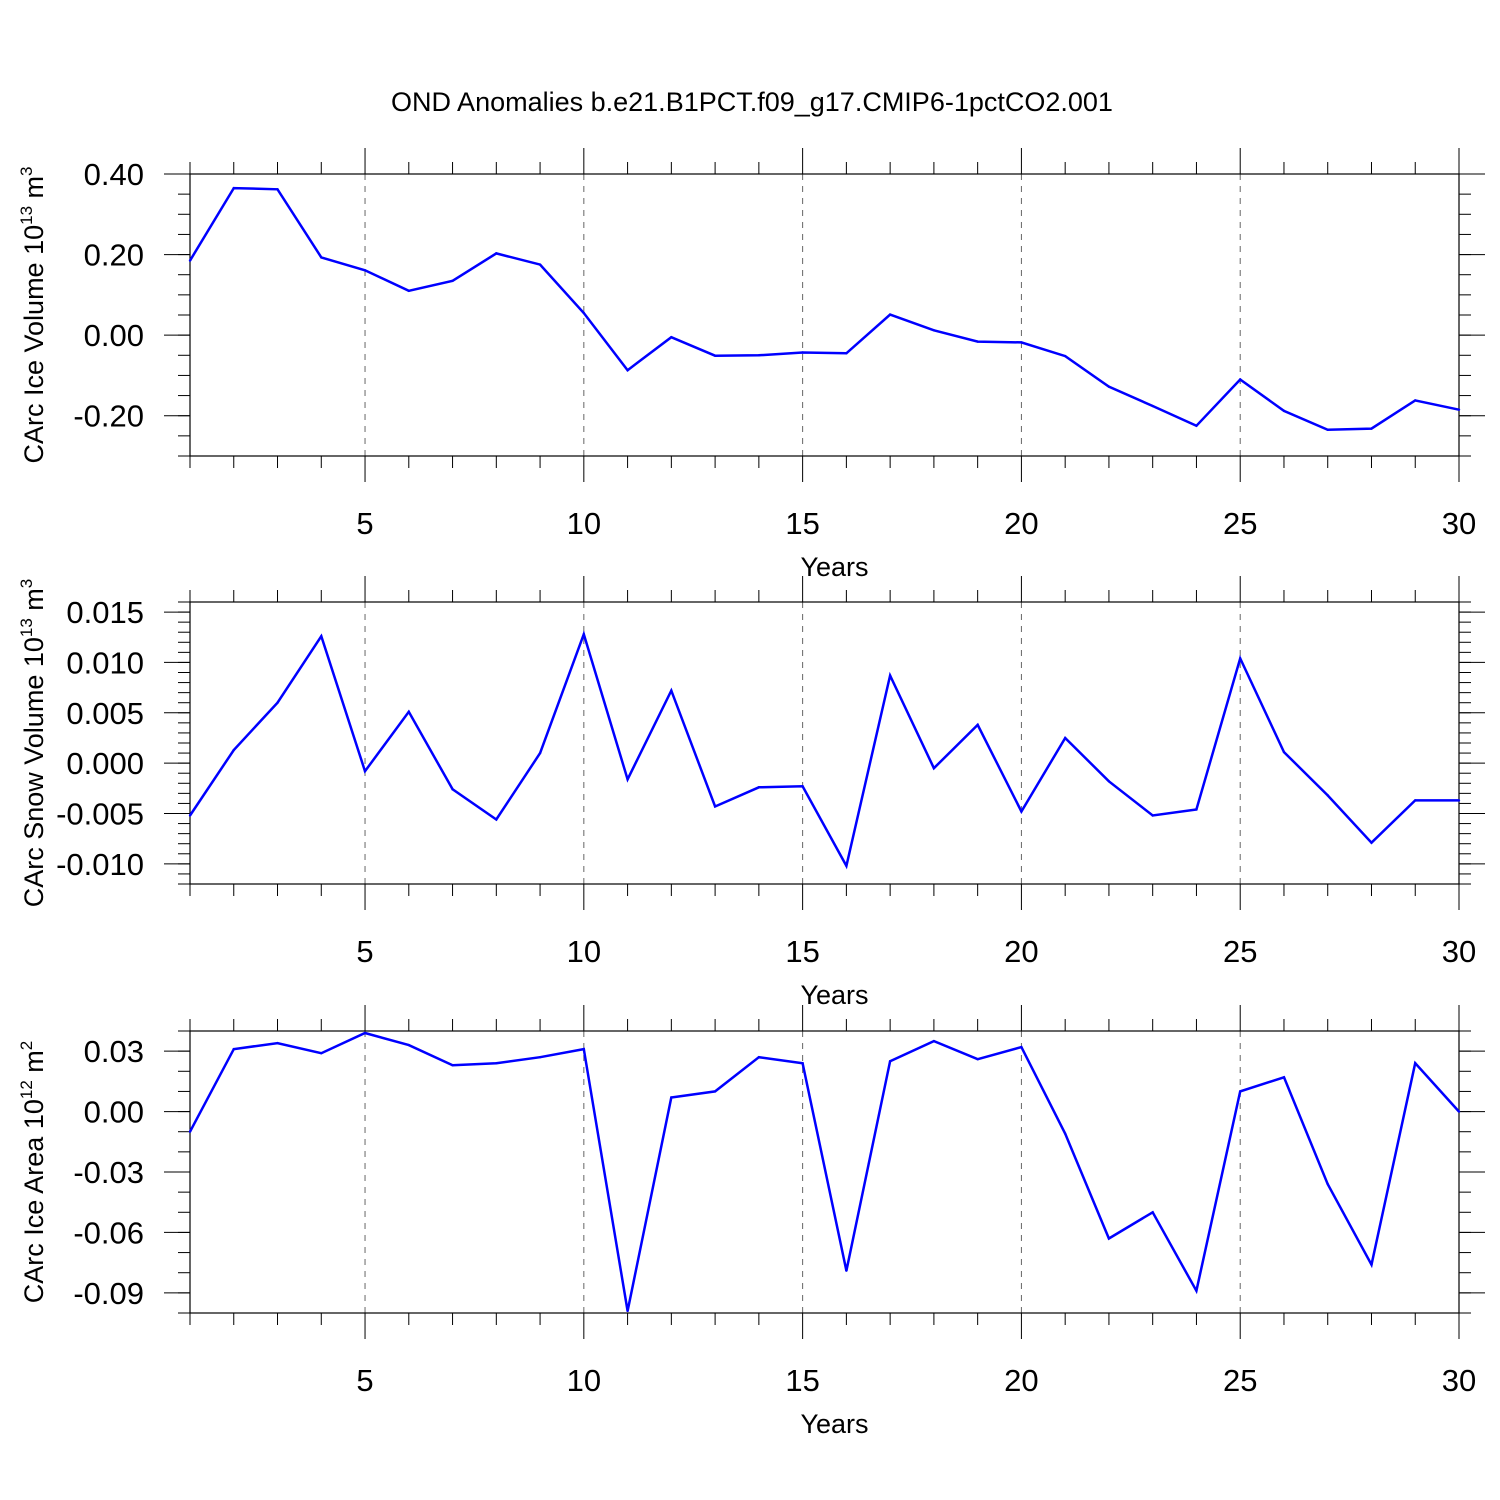 The height and width of the screenshot is (1500, 1500). What do you see at coordinates (100, 864) in the screenshot?
I see `y-tick-label: -0.010` at bounding box center [100, 864].